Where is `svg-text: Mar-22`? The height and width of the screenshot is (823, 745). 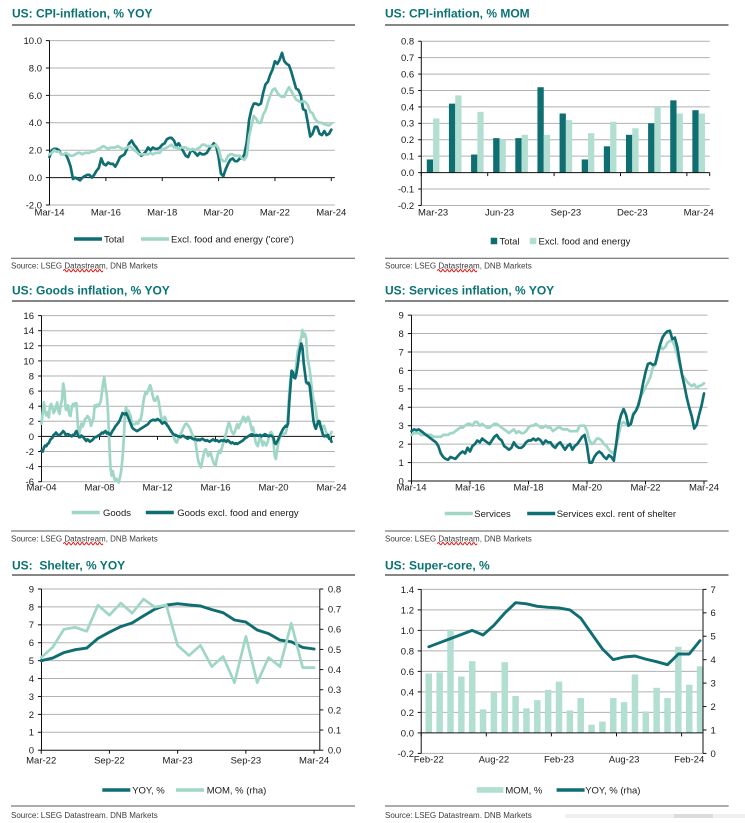 svg-text: Mar-22 is located at coordinates (645, 488).